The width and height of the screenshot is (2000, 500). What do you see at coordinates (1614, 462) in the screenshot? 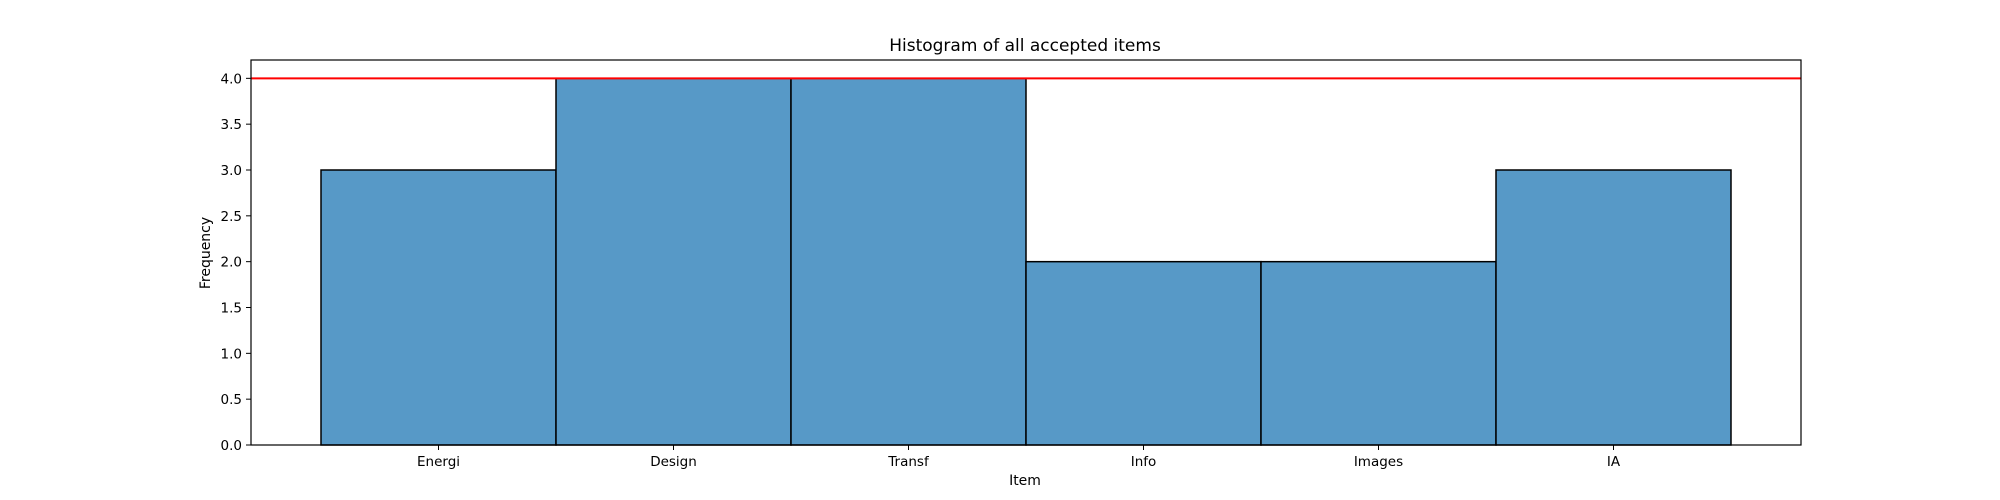
I see `x-tick-label: IA` at bounding box center [1614, 462].